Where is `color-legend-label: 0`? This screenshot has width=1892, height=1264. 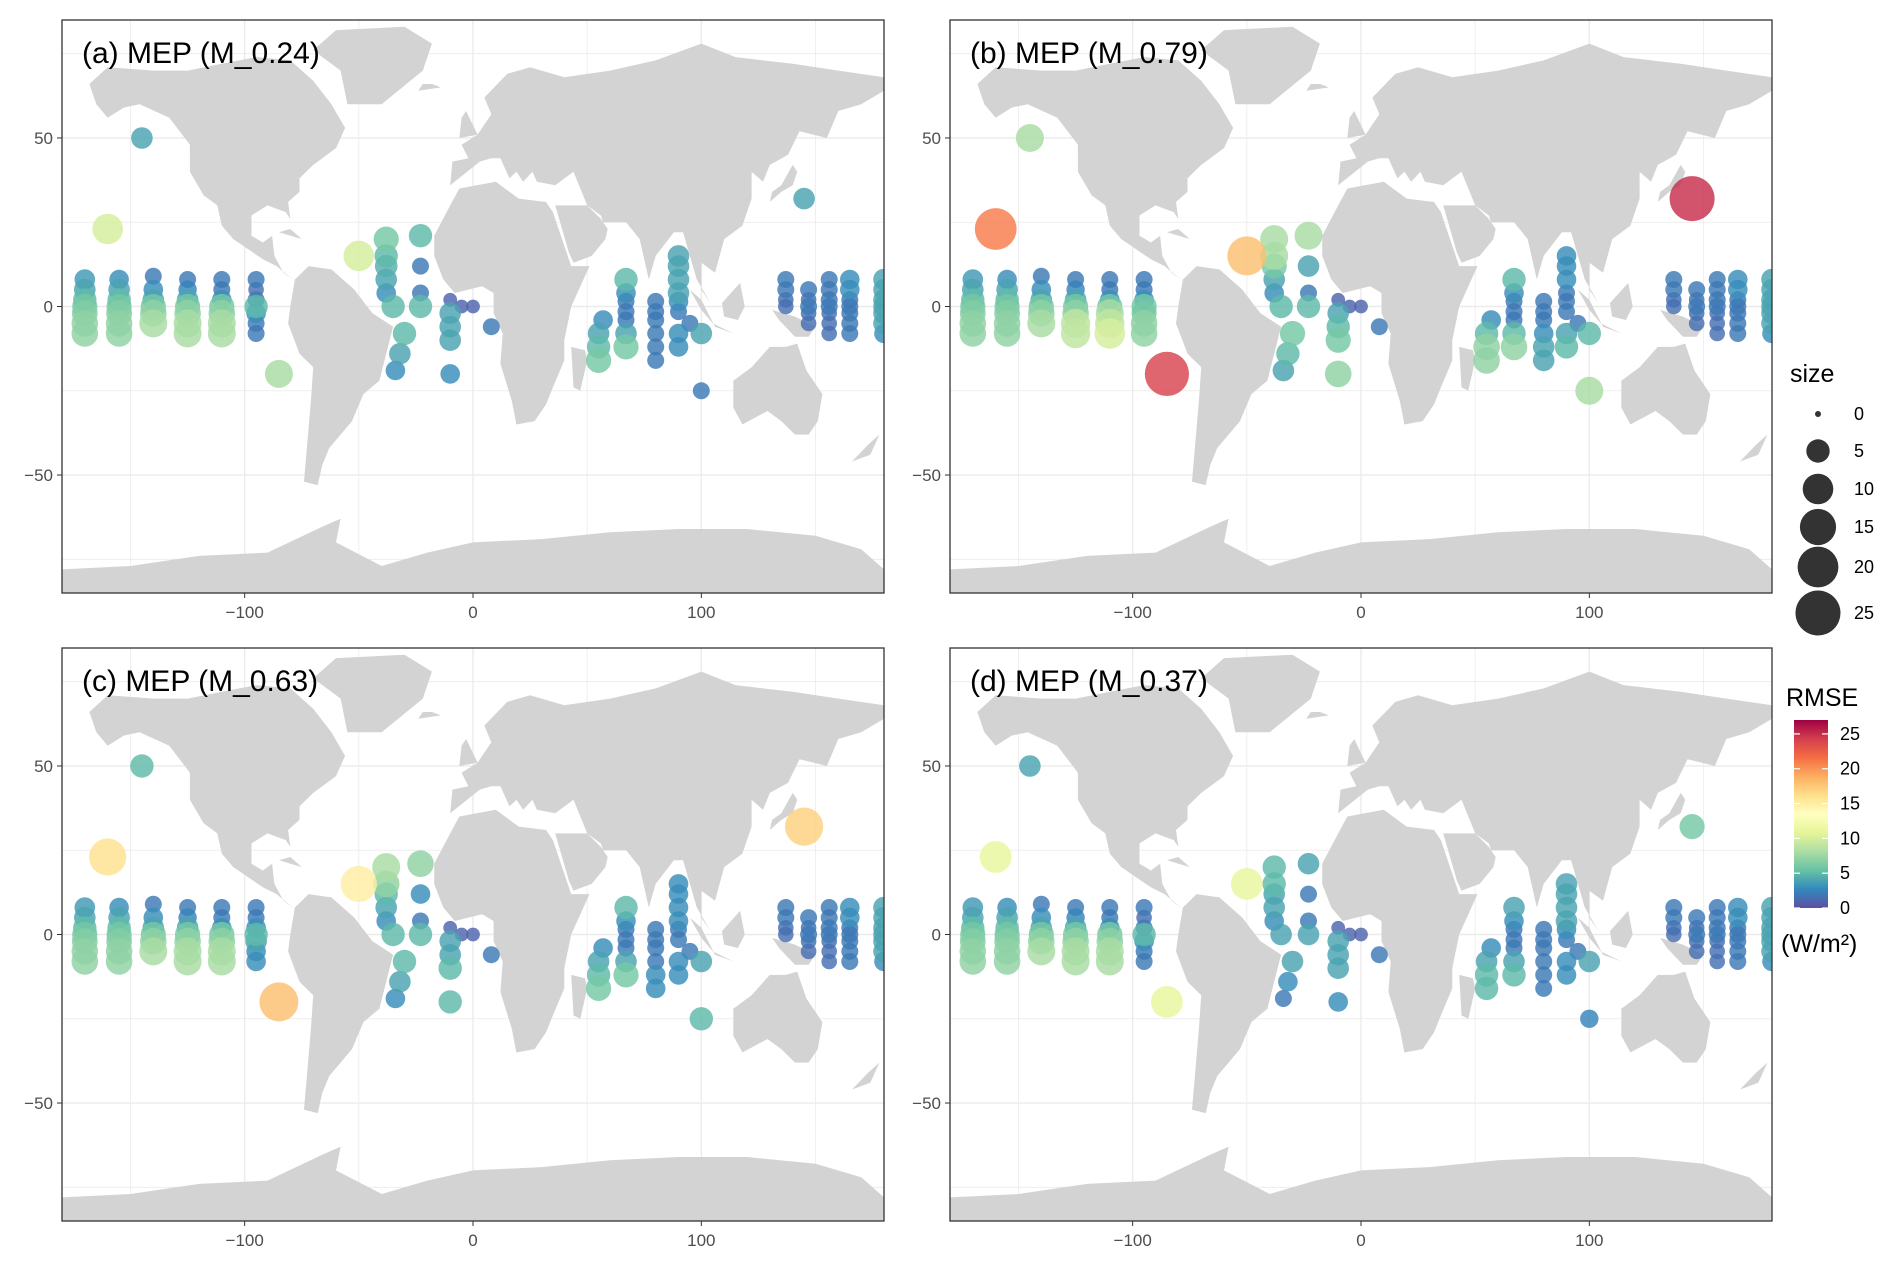
color-legend-label: 0 is located at coordinates (1845, 908).